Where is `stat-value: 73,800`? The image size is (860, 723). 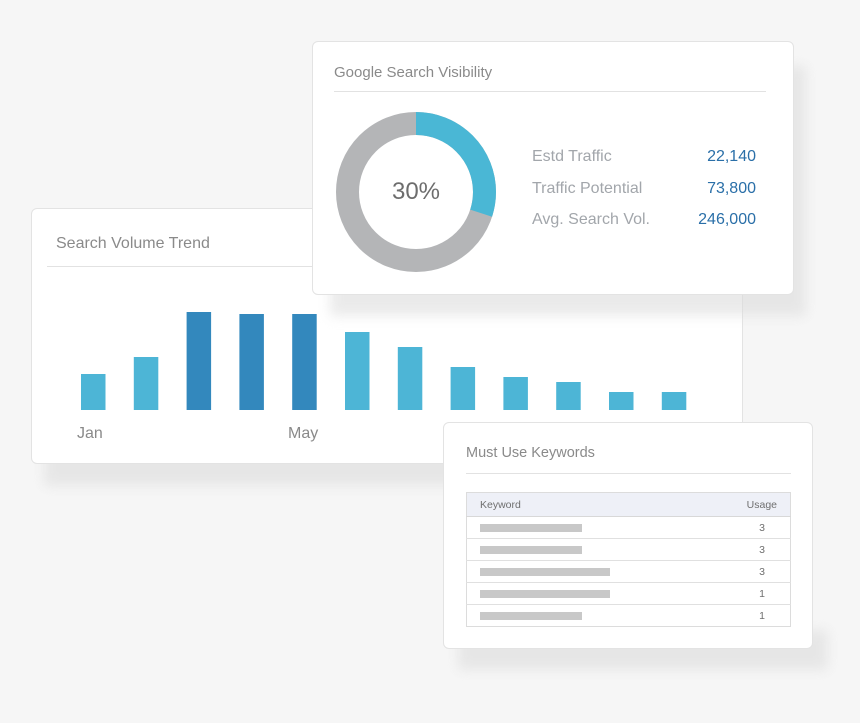 stat-value: 73,800 is located at coordinates (731, 188).